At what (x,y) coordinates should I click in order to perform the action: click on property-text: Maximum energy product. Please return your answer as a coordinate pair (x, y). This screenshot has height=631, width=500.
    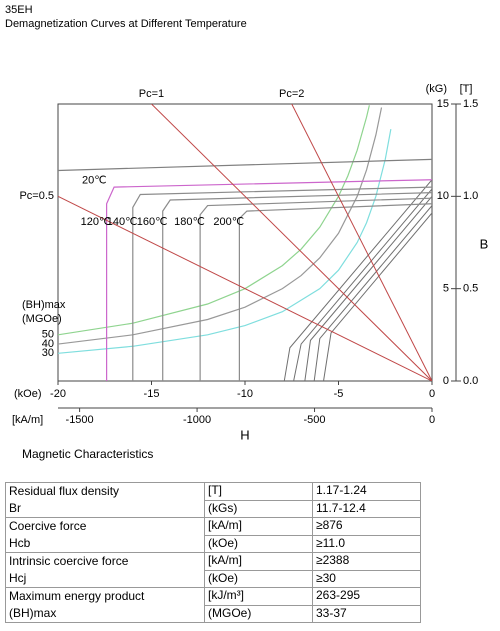
    Looking at the image, I should click on (77, 596).